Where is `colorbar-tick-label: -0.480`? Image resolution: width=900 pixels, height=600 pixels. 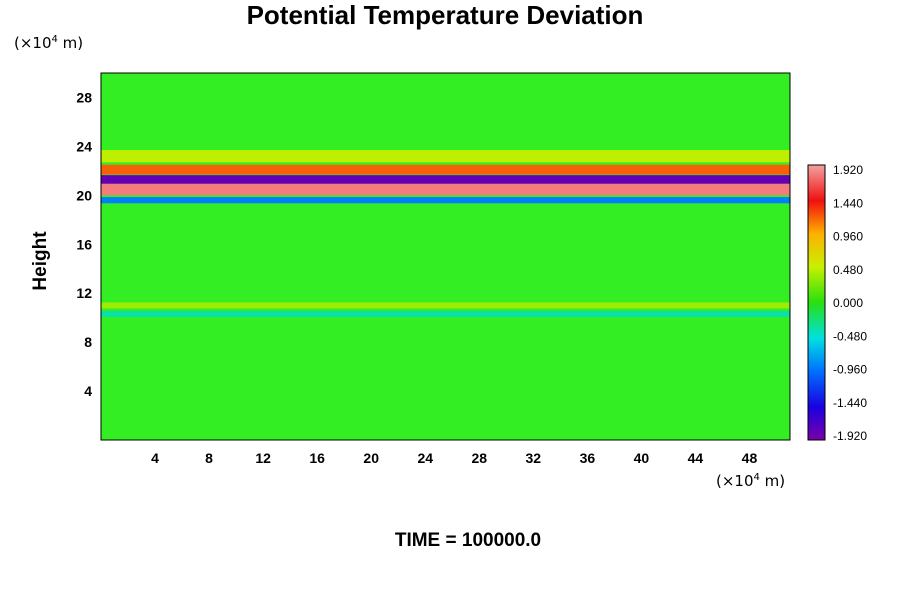
colorbar-tick-label: -0.480 is located at coordinates (850, 336).